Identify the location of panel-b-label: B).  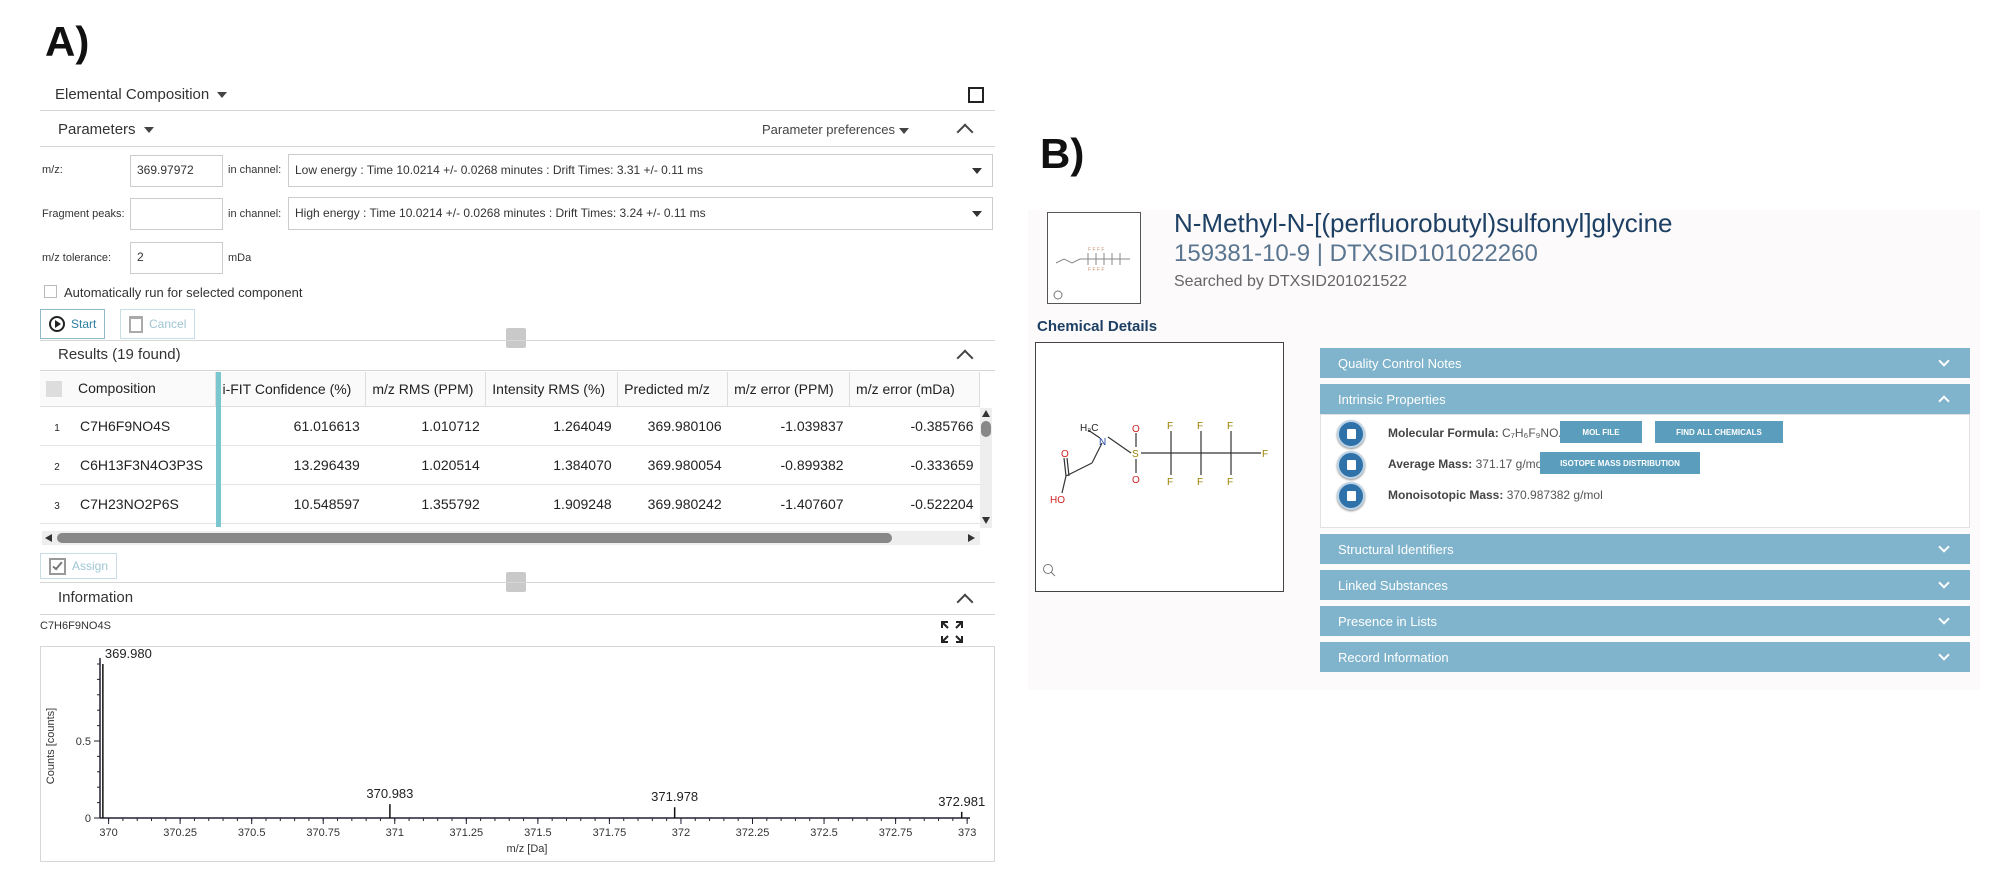
(1062, 153).